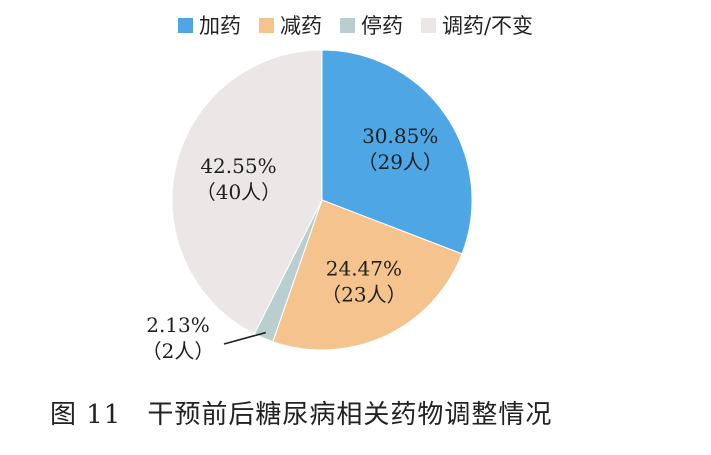 Image resolution: width=711 pixels, height=455 pixels. I want to click on slice-percent-label-reduce: 24.47%, so click(364, 269).